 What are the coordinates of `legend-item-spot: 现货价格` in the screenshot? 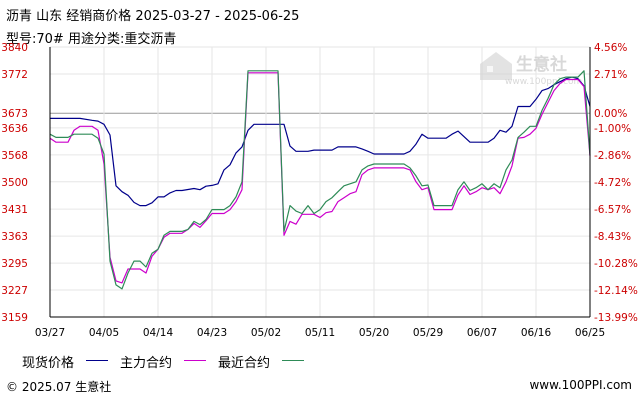 It's located at (48, 361).